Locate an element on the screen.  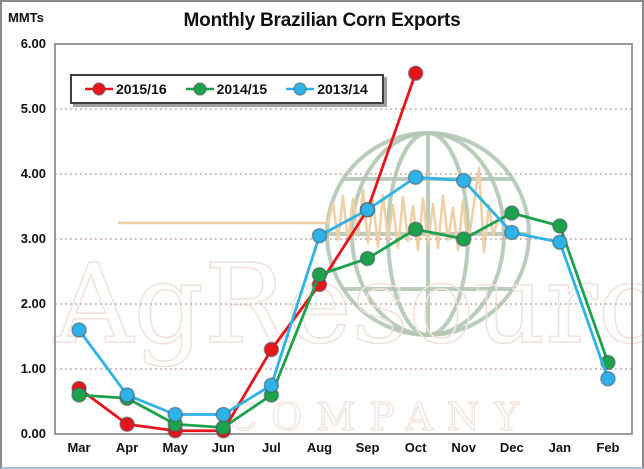
marker-2014-15-Mar is located at coordinates (79, 395).